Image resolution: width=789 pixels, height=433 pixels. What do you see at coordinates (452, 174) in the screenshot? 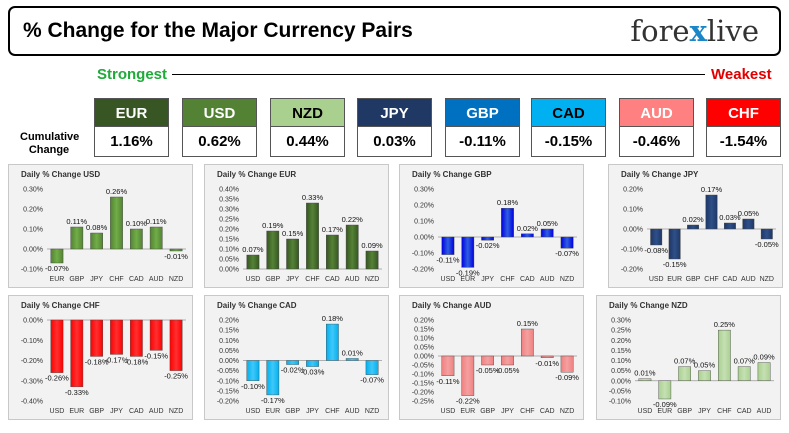
I see `chart-title: Daily % Change GBP` at bounding box center [452, 174].